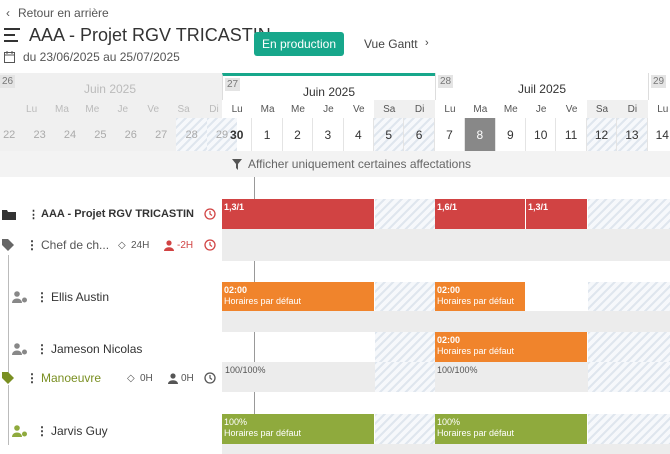  Describe the element at coordinates (111, 245) in the screenshot. I see `chef-row-label: ⋮ Chef de ch... ◇ 24H -2H` at that location.